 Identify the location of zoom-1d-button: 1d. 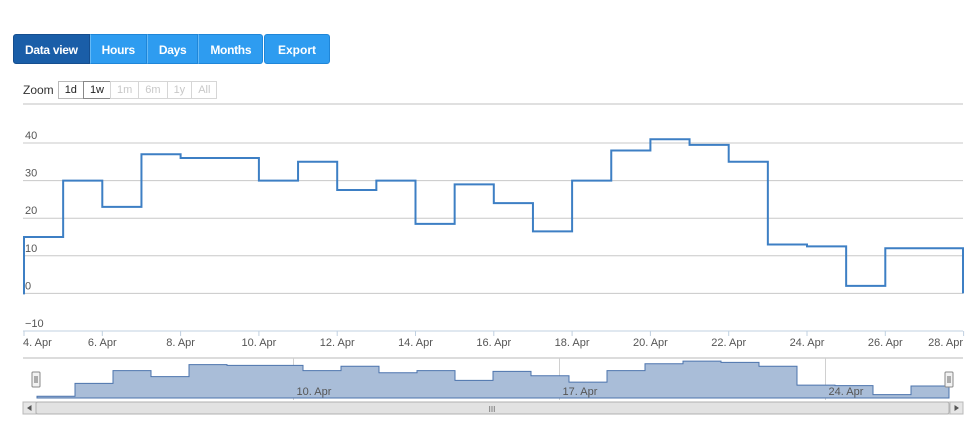
(70, 90).